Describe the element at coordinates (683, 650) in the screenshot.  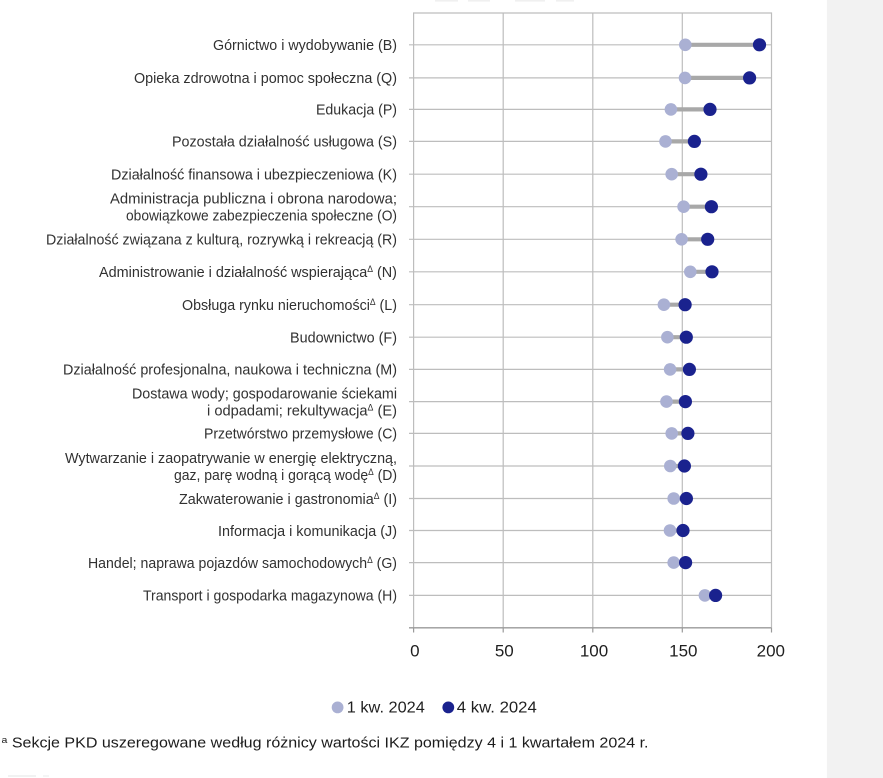
I see `svg-text: 150` at that location.